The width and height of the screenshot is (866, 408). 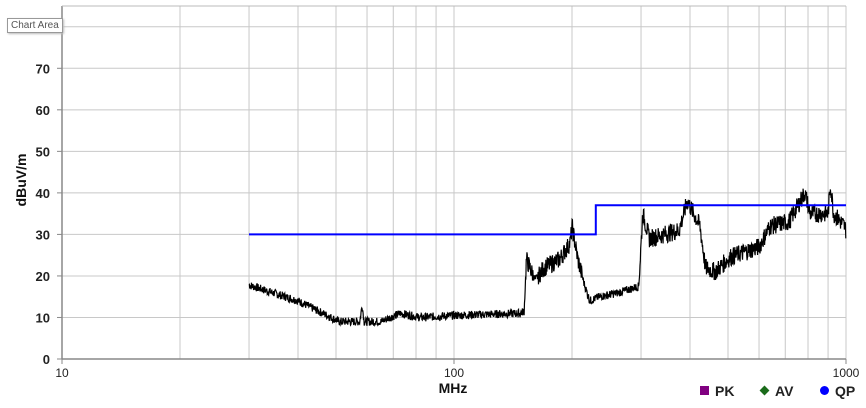 What do you see at coordinates (46, 359) in the screenshot?
I see `y-tick-label: 0` at bounding box center [46, 359].